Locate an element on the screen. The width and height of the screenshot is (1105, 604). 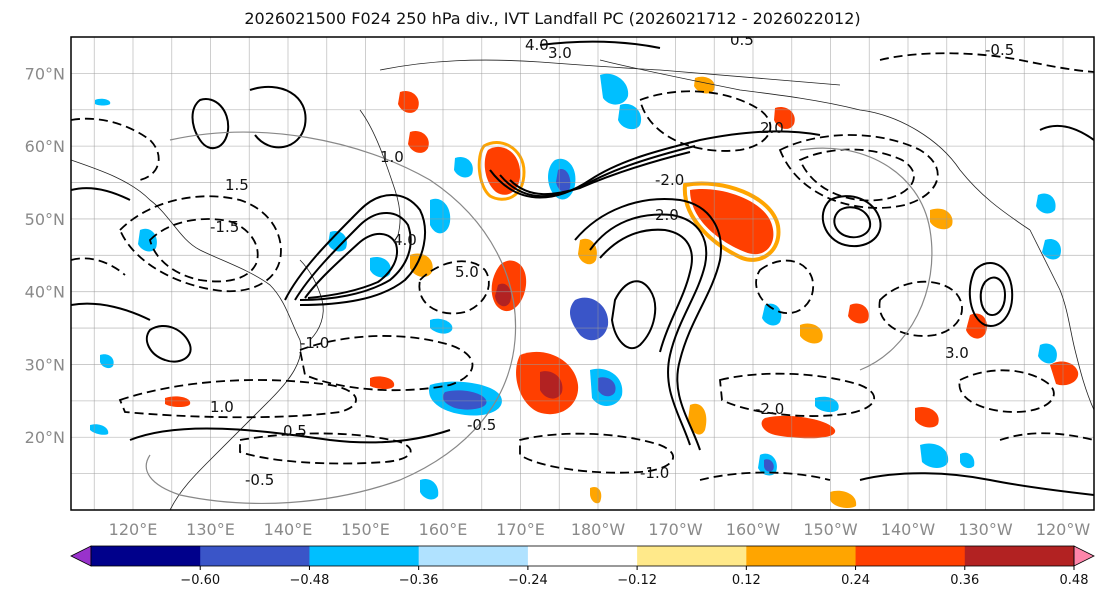
lon-tick-label: 160°W is located at coordinates (753, 529).